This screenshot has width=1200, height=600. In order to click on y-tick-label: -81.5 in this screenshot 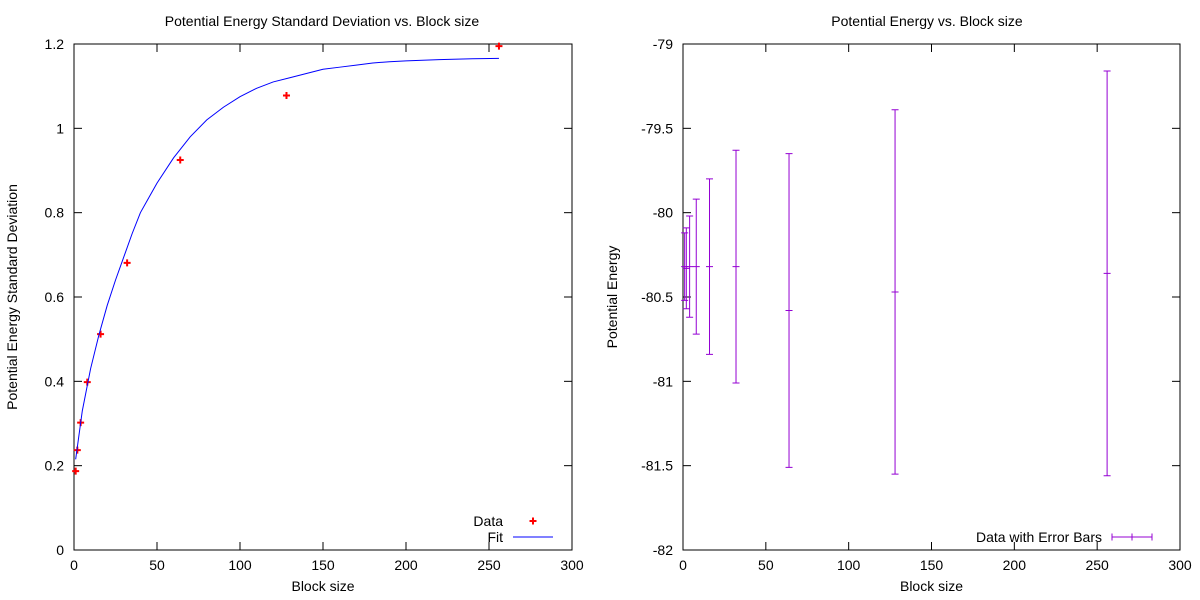, I will do `click(657, 466)`.